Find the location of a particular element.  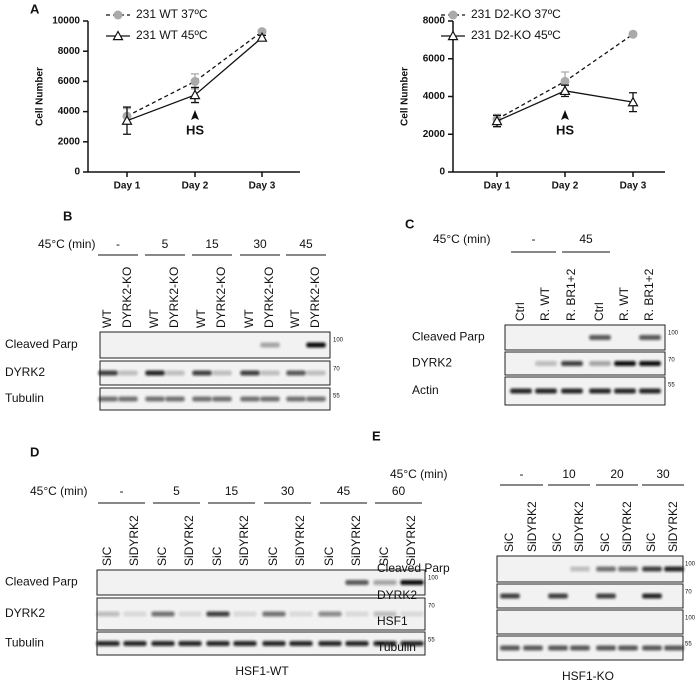

y-tick-label: 10000 is located at coordinates (66, 21).